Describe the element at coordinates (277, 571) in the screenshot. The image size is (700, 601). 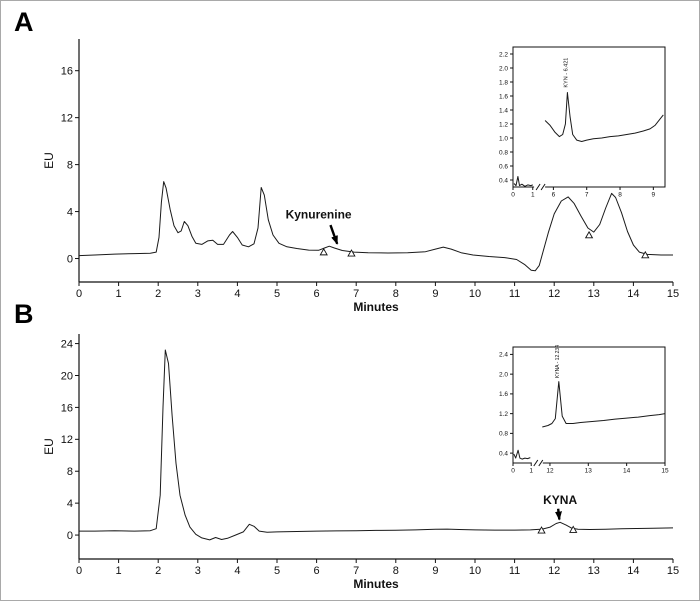
I see `panel-b-main-x-tick-label: 5` at that location.